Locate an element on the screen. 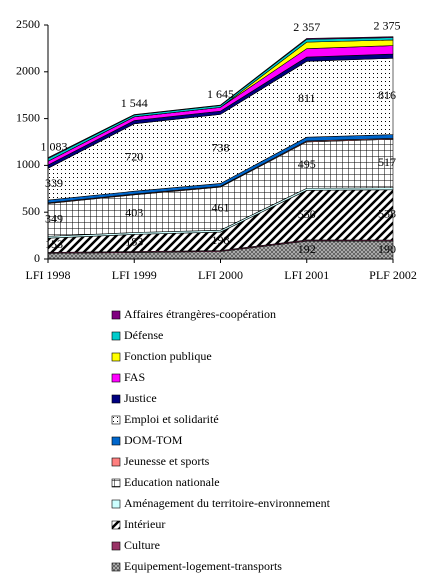 The image size is (440, 584). data-label: 530 is located at coordinates (307, 214).